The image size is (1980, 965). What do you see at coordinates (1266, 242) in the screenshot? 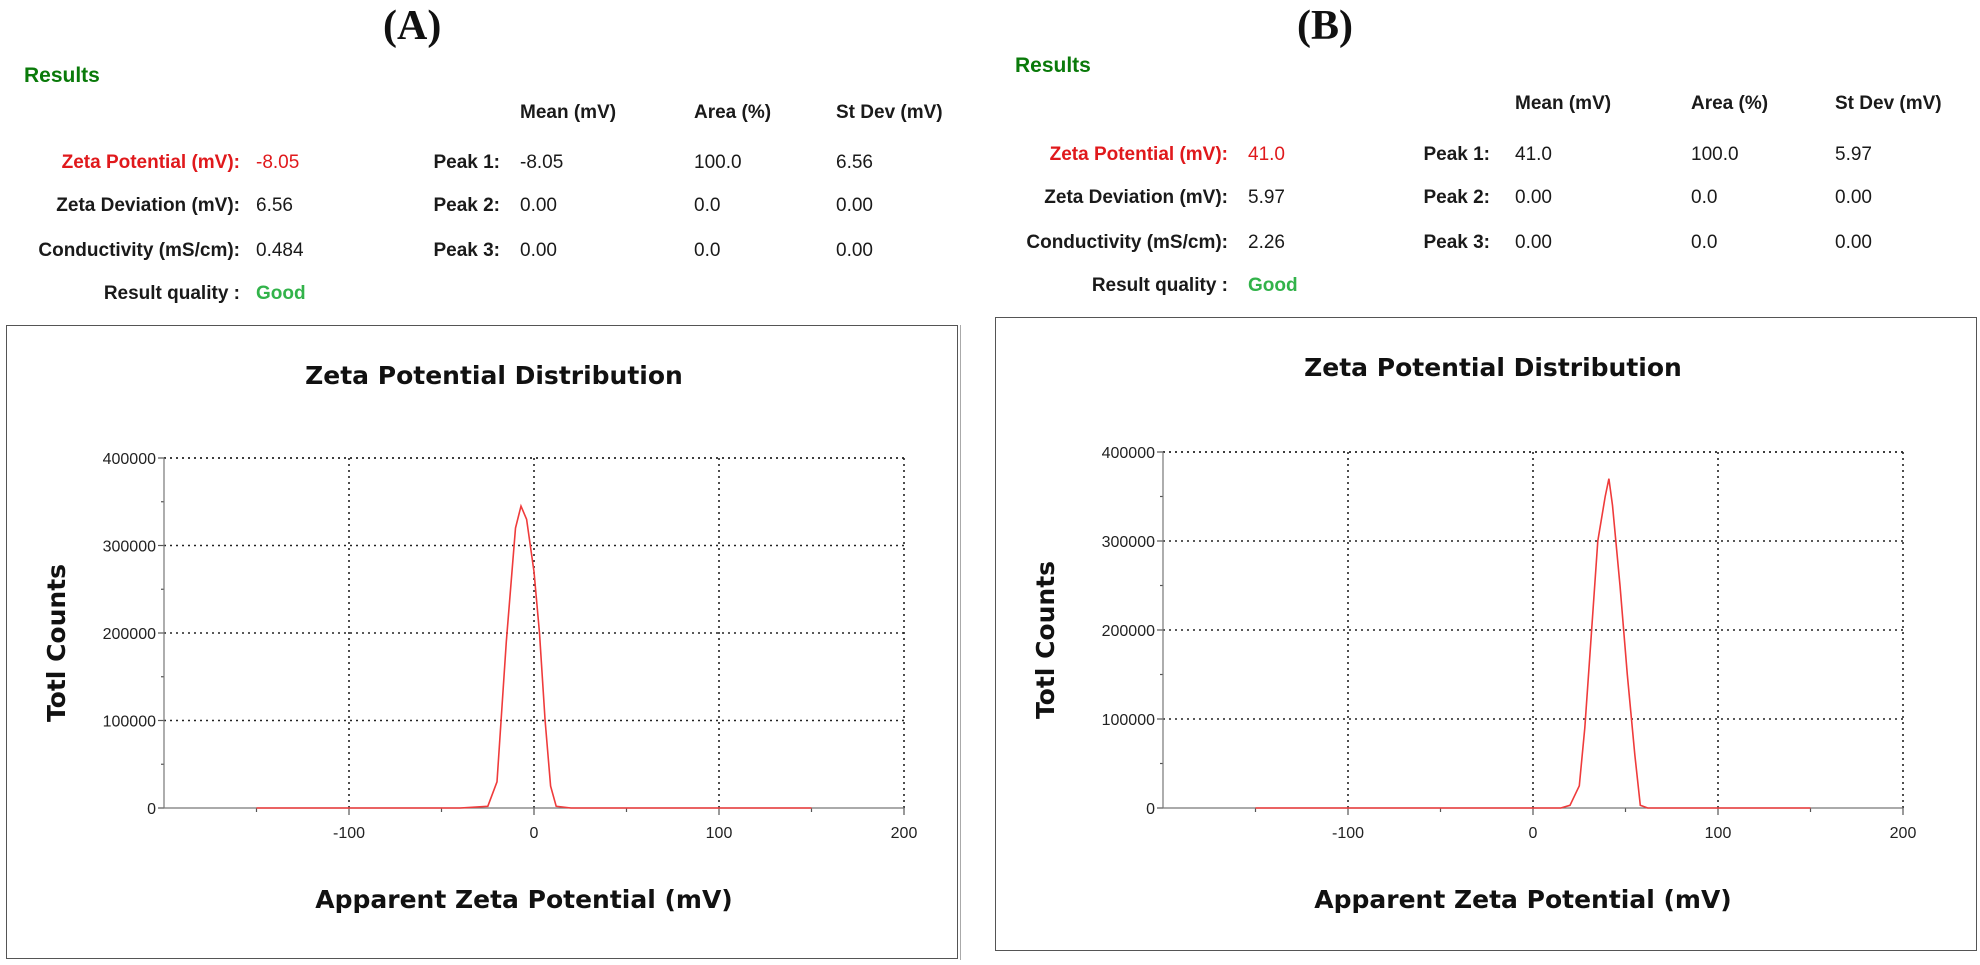
I see `conductivity-value: 2.26` at bounding box center [1266, 242].